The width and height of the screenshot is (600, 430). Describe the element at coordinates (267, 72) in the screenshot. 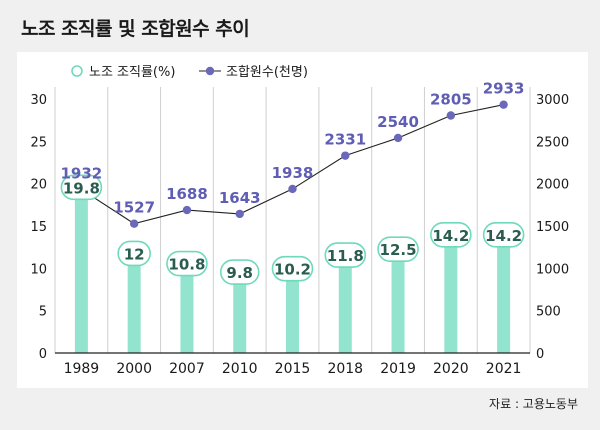

I see `legend-line-label: 조합원수(천명)` at that location.